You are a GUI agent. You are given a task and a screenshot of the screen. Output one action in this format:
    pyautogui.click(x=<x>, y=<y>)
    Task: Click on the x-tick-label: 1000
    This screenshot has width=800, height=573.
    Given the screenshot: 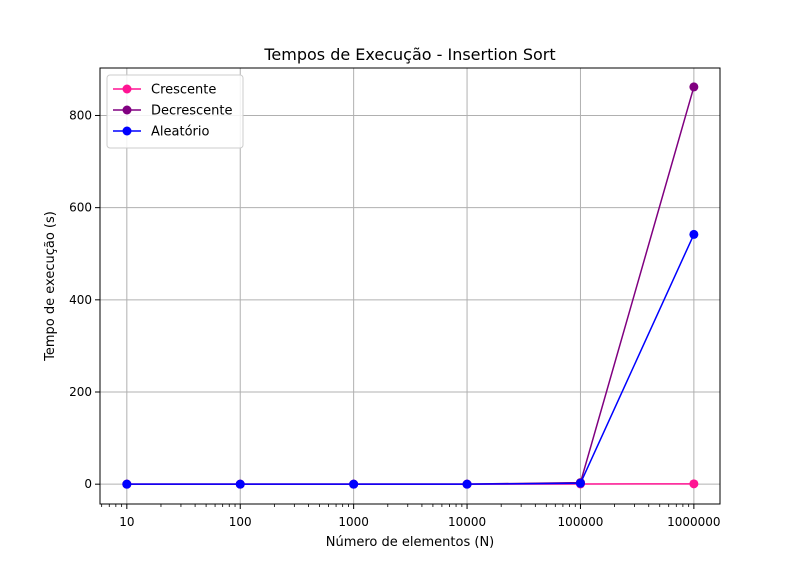 What is the action you would take?
    pyautogui.click(x=353, y=522)
    